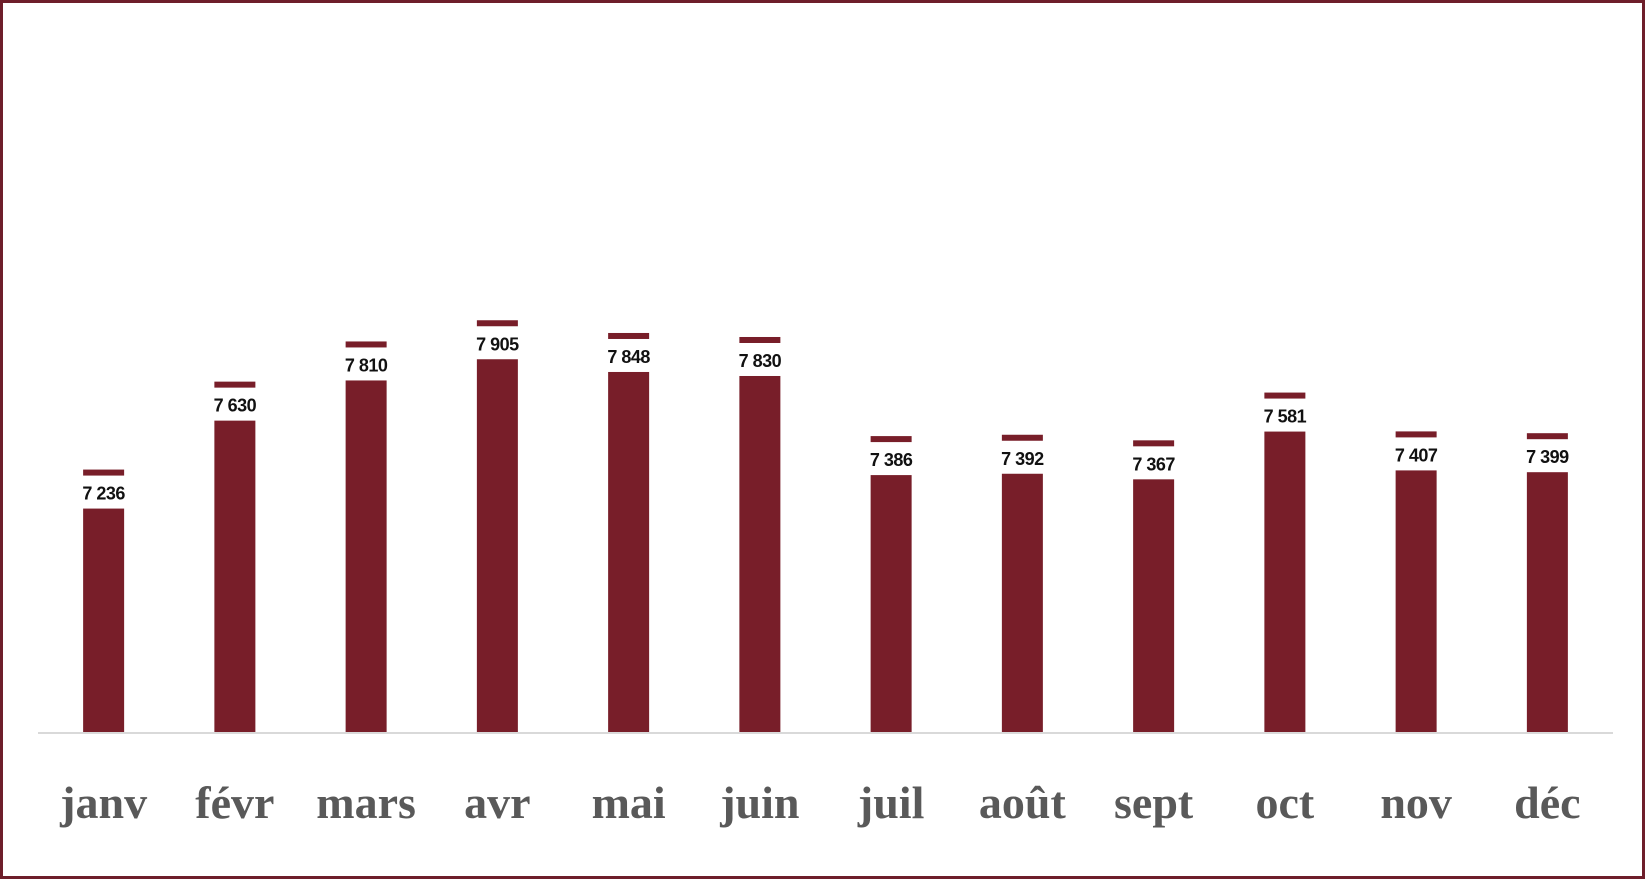 The image size is (1645, 882). What do you see at coordinates (366, 556) in the screenshot?
I see `bar-mars` at bounding box center [366, 556].